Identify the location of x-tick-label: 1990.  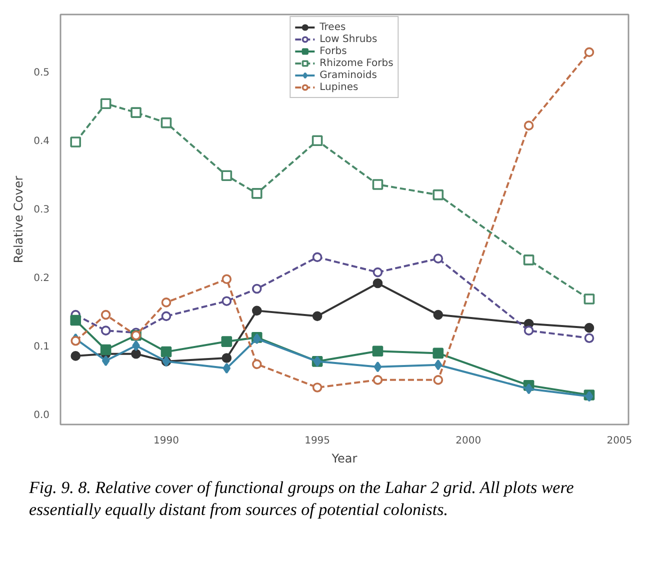
(166, 441).